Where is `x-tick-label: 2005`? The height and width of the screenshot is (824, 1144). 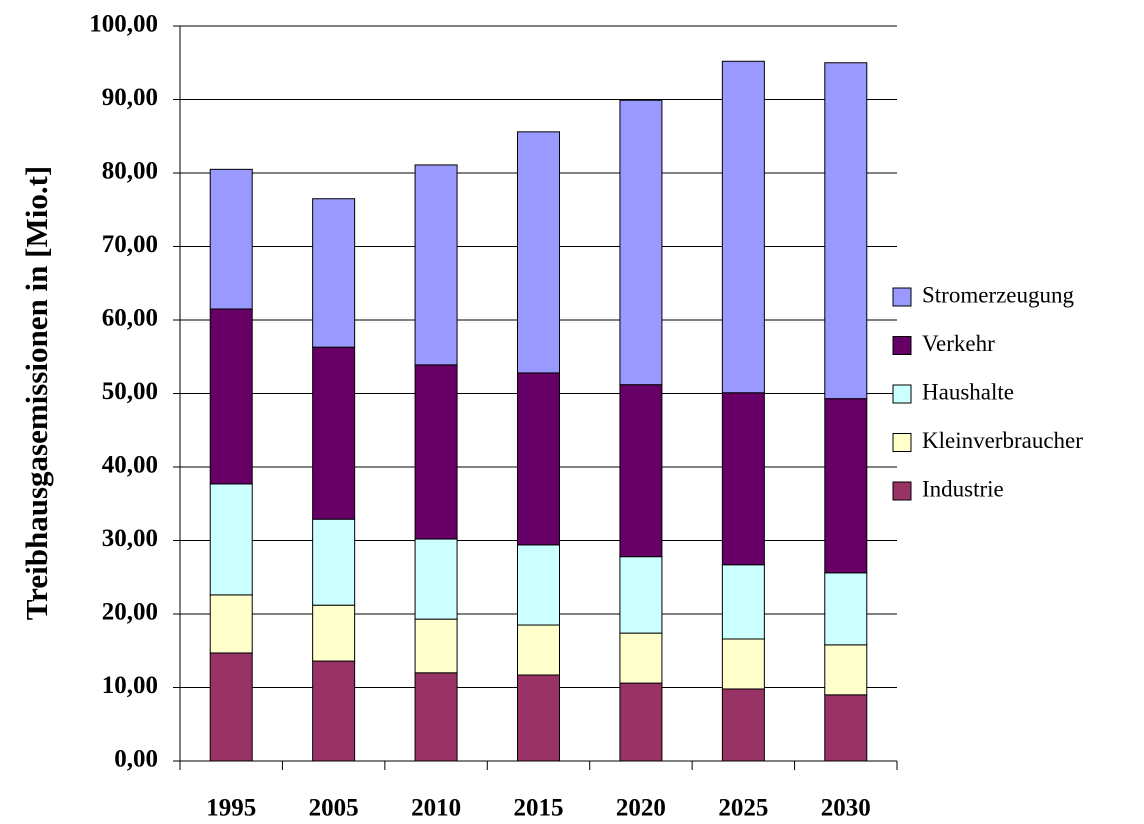 x-tick-label: 2005 is located at coordinates (334, 808).